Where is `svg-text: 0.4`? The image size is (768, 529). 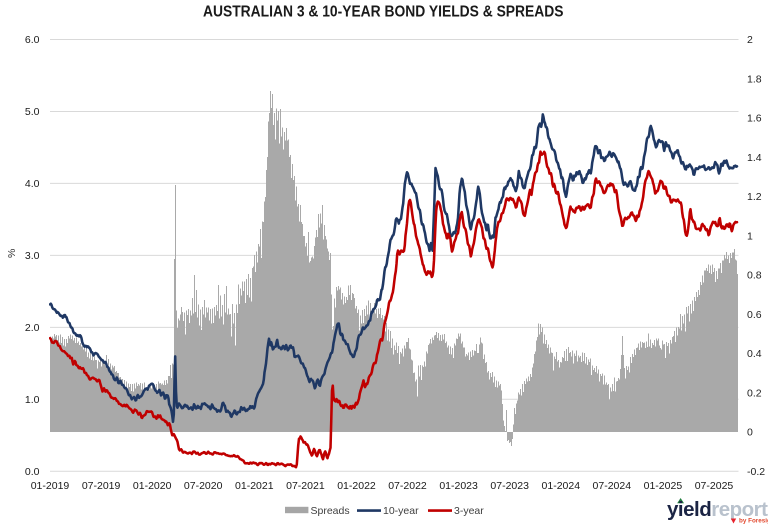
svg-text: 0.4 is located at coordinates (754, 354).